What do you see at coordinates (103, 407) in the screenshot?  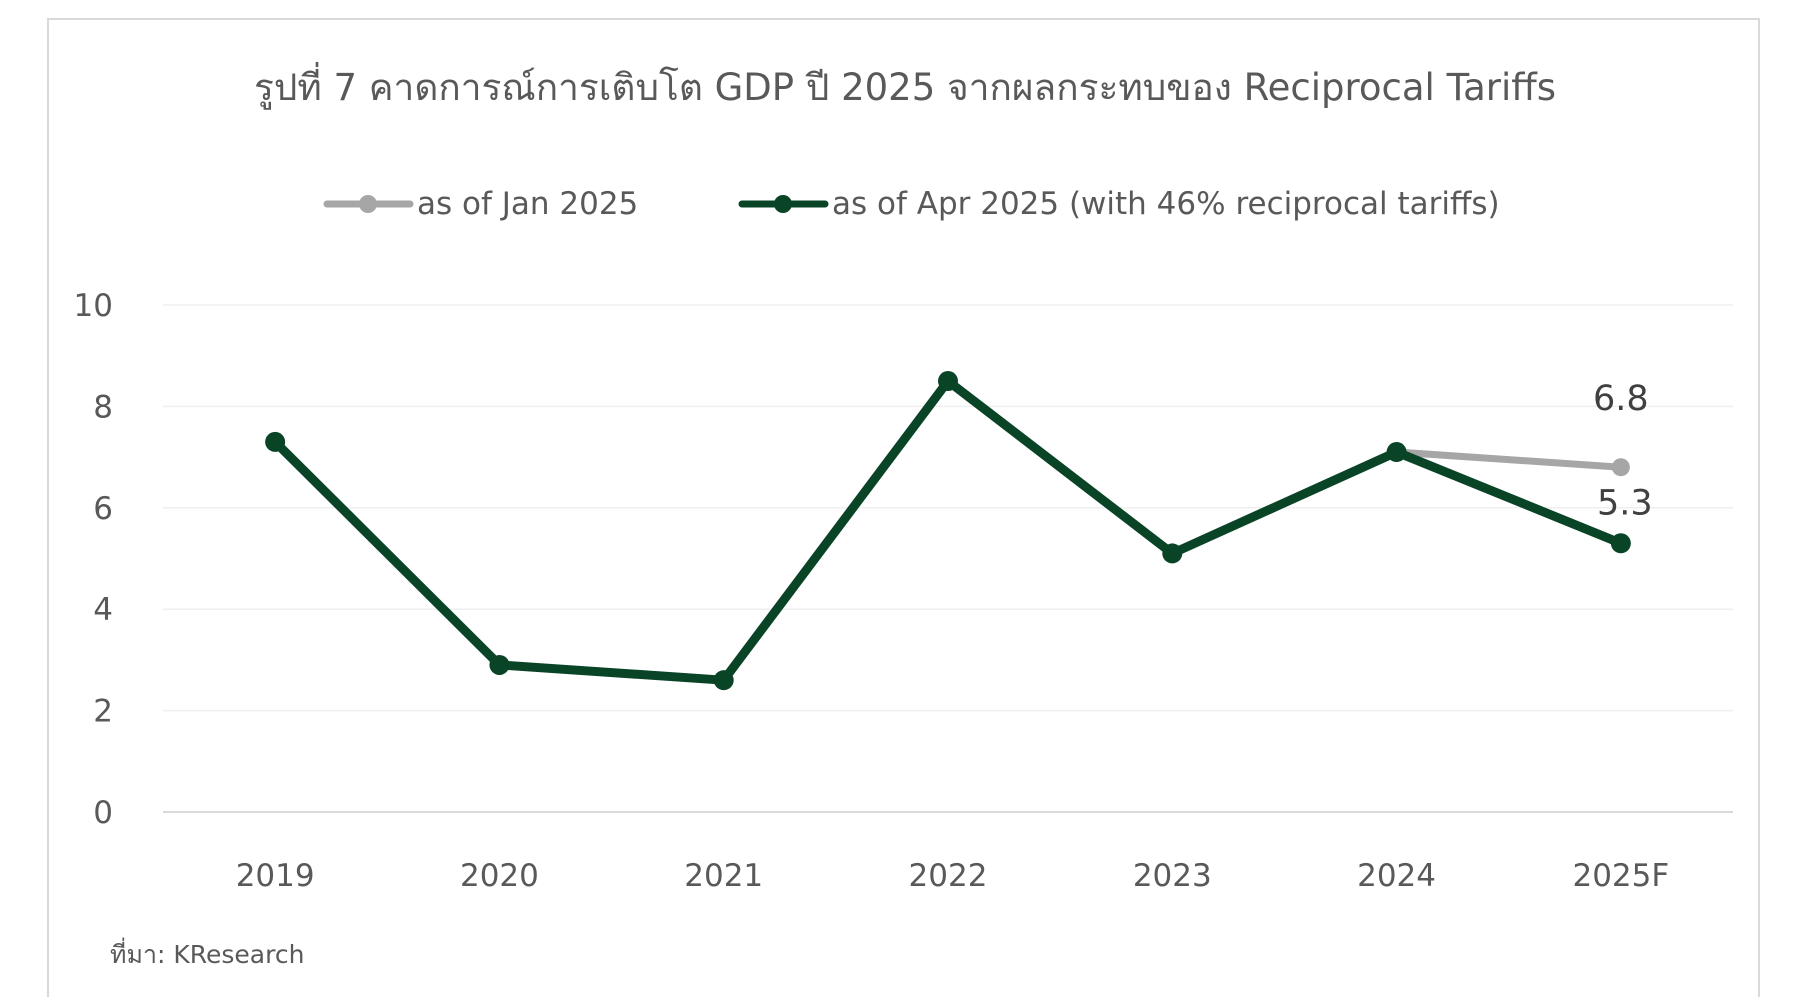 I see `y-tick-label: 8` at bounding box center [103, 407].